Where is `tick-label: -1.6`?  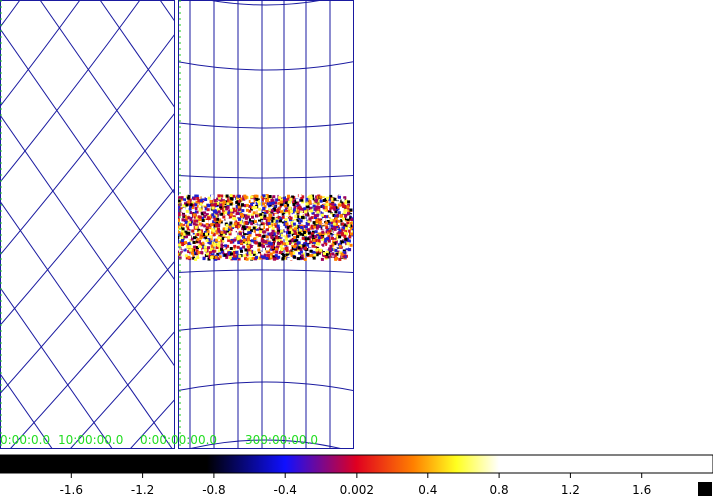
tick-label: -1.6 is located at coordinates (71, 490).